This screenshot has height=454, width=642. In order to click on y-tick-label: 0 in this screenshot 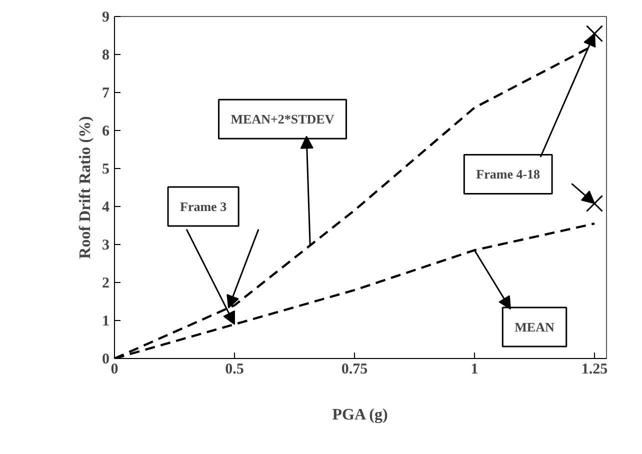, I will do `click(106, 360)`.